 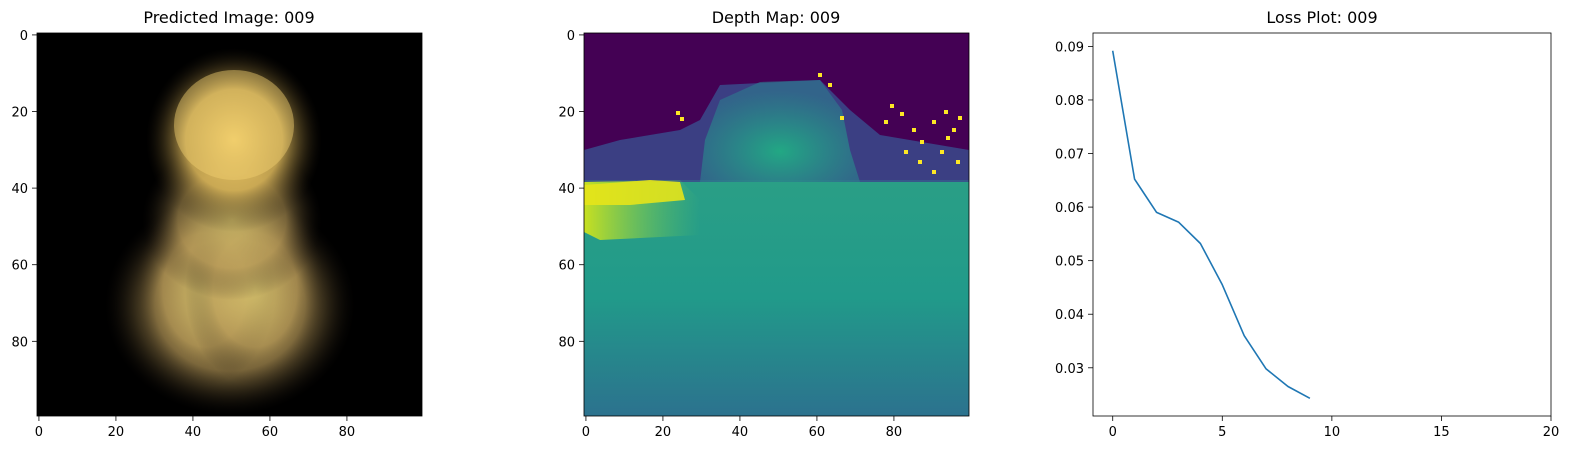 What do you see at coordinates (1069, 369) in the screenshot?
I see `loss-ytick-label: 0.03` at bounding box center [1069, 369].